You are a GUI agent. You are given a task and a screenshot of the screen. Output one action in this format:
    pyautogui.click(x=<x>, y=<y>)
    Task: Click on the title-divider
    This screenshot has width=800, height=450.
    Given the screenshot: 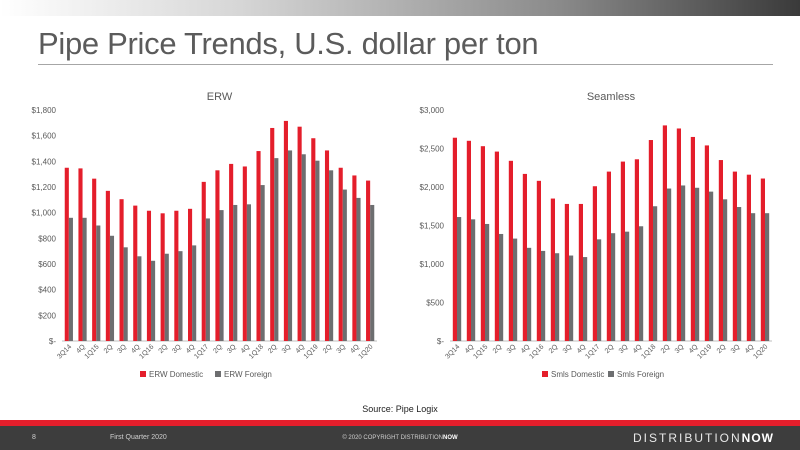 What is the action you would take?
    pyautogui.click(x=405, y=64)
    